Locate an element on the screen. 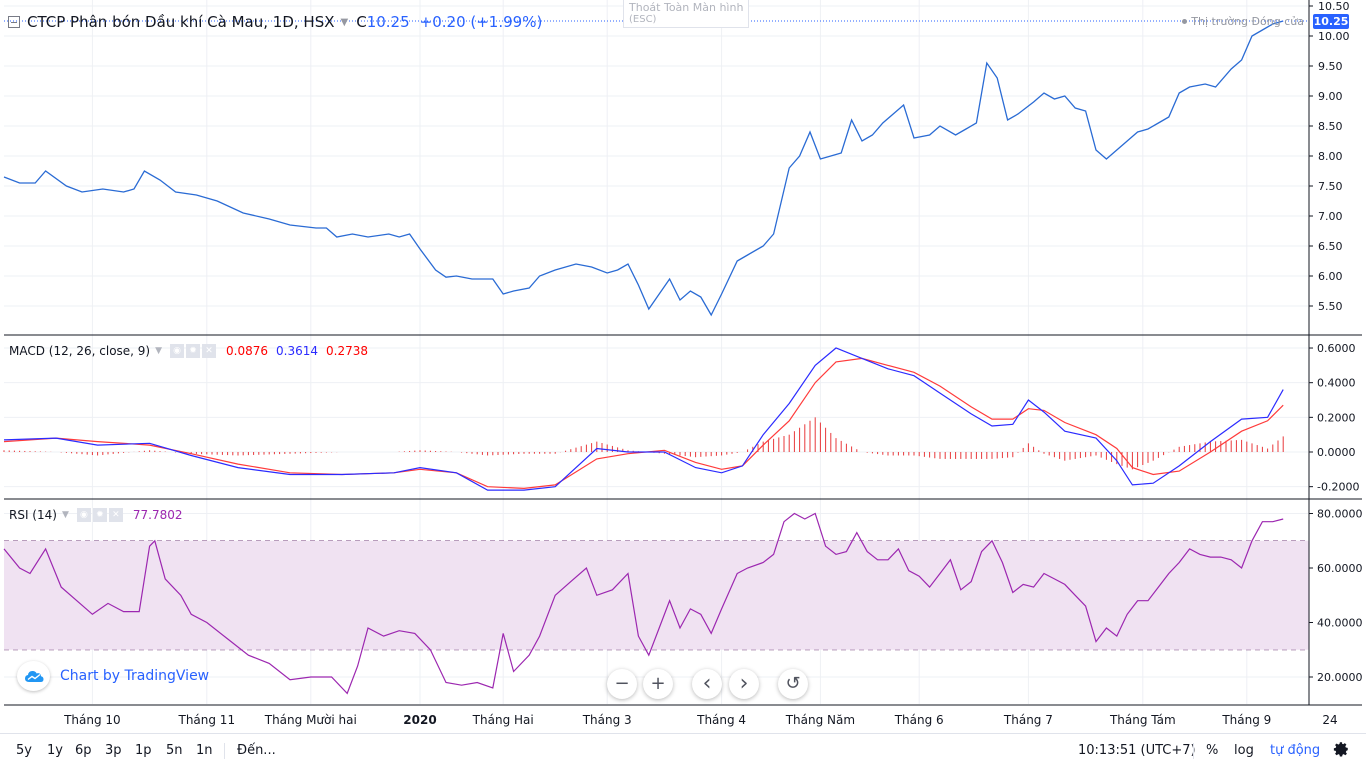 The width and height of the screenshot is (1366, 768). range-5y-button: 5y is located at coordinates (24, 750).